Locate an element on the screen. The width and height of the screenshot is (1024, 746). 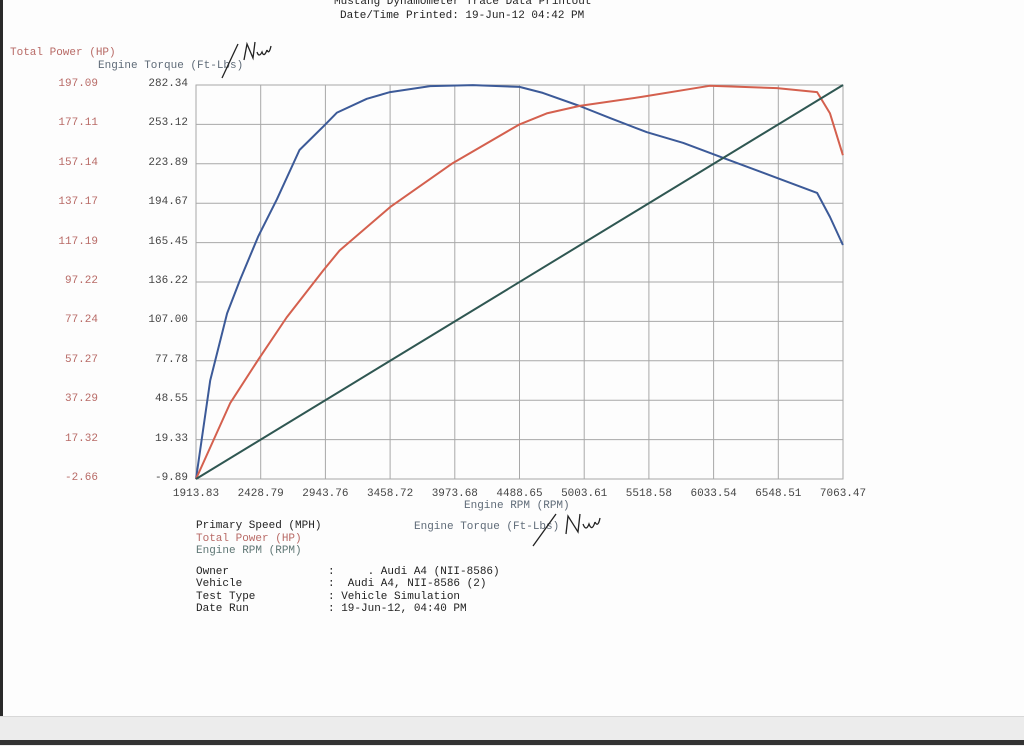
x-tick-label: 3458.72 is located at coordinates (390, 494).